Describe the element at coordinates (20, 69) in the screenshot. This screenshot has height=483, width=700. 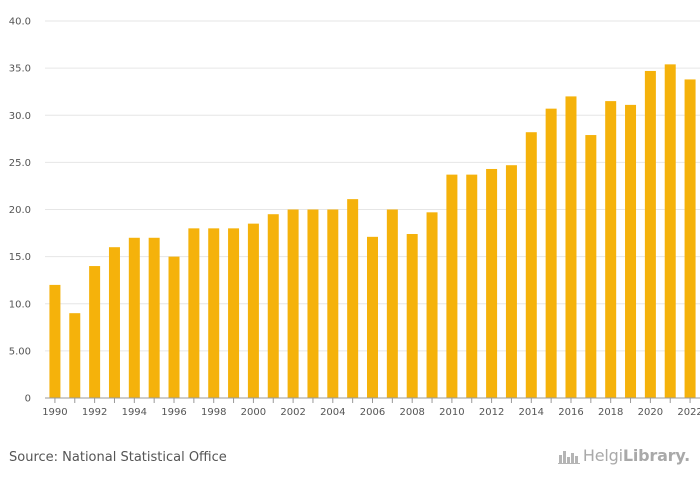
I see `y-tick-label: 35.0` at that location.